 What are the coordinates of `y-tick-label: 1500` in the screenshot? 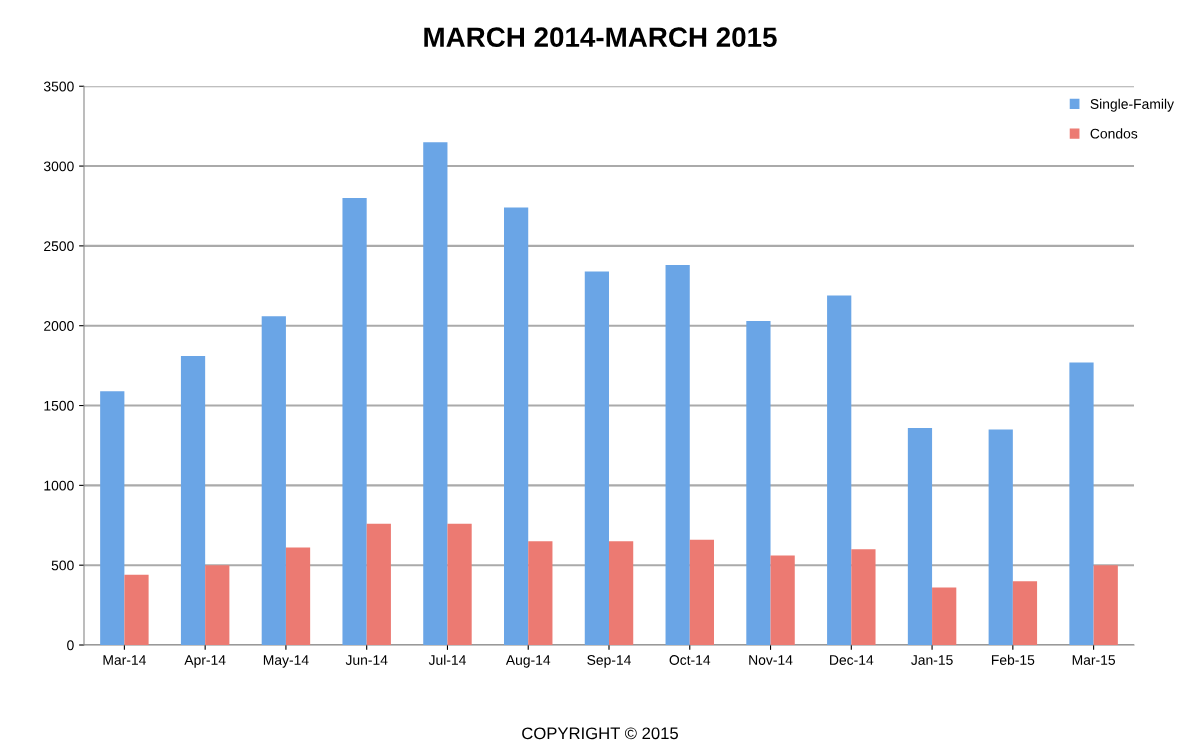 It's located at (59, 405).